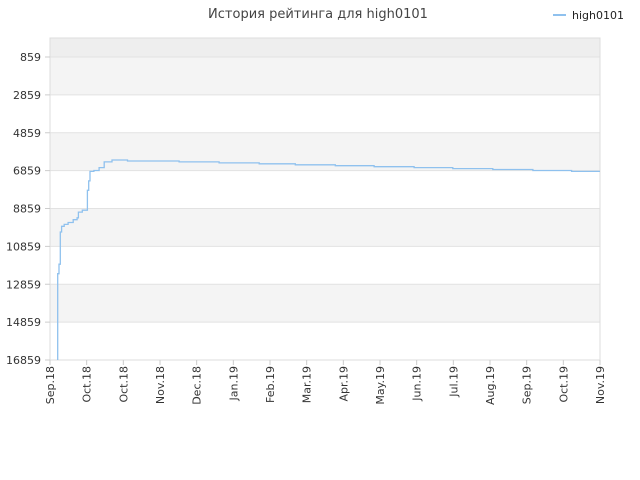 This screenshot has width=640, height=480. What do you see at coordinates (23, 360) in the screenshot?
I see `y-tick-label-8: 16859` at bounding box center [23, 360].